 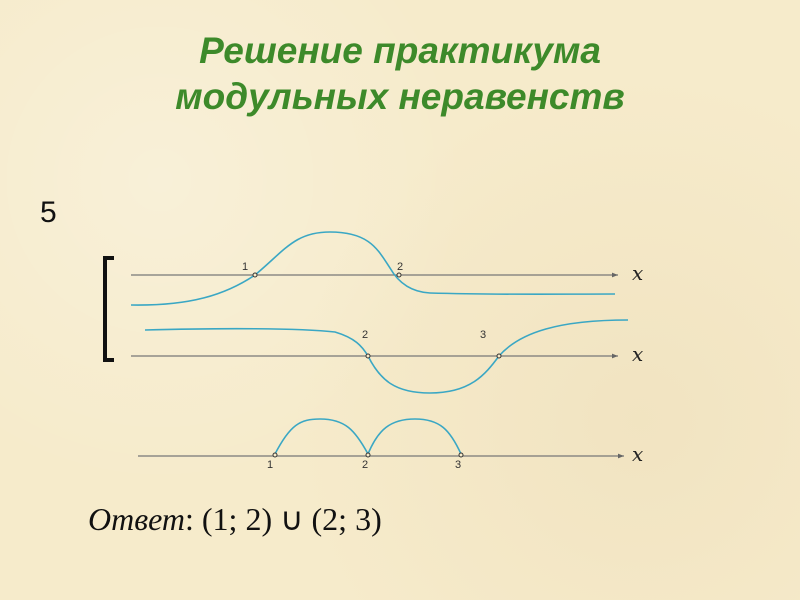 What do you see at coordinates (108, 309) in the screenshot?
I see `system-bracket` at bounding box center [108, 309].